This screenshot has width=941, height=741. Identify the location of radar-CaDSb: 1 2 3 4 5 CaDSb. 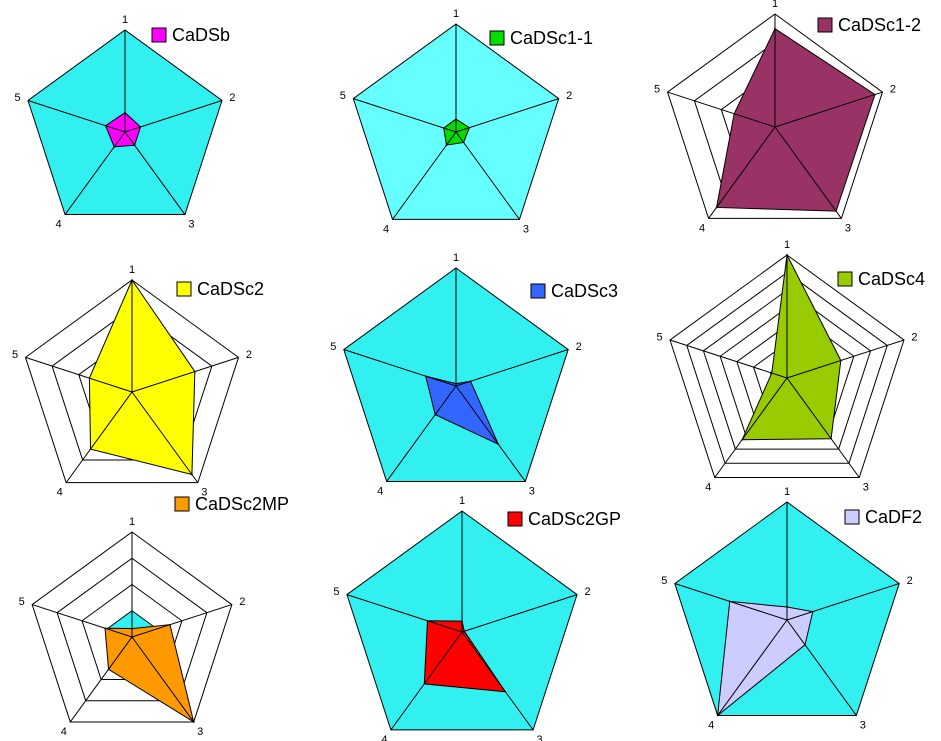
(124, 122).